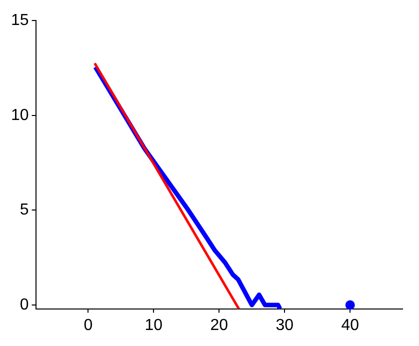 The width and height of the screenshot is (419, 346). What do you see at coordinates (285, 325) in the screenshot?
I see `x-tick-label: 30` at bounding box center [285, 325].